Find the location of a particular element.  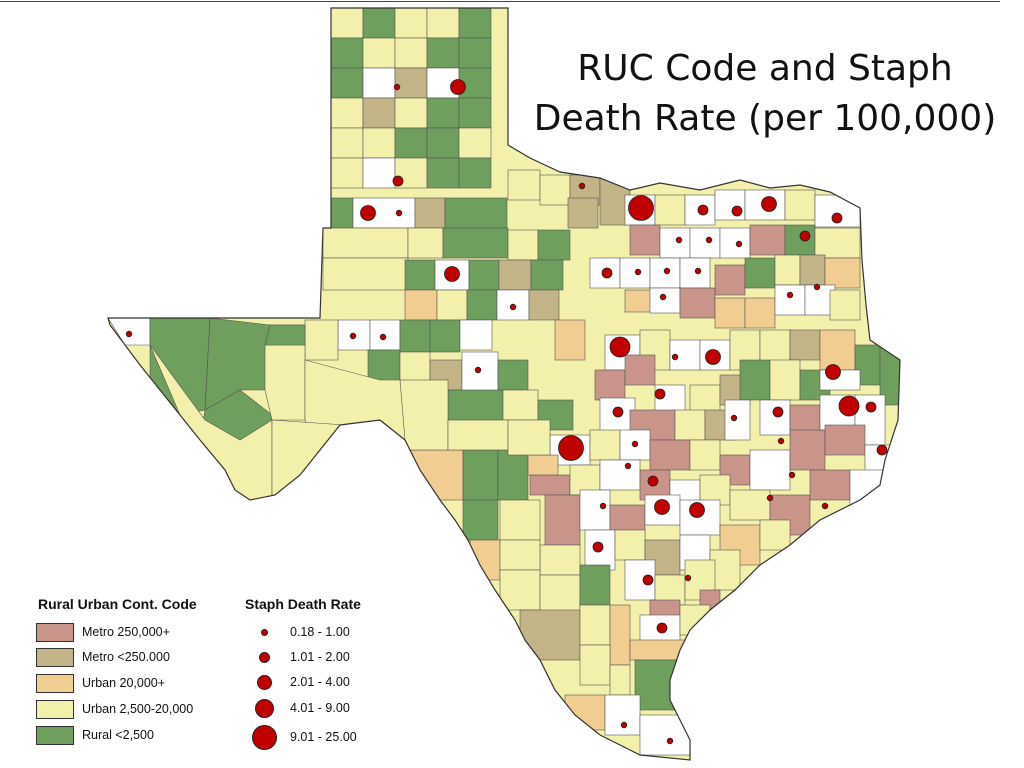

ruc-swatch-metro-large is located at coordinates (55, 632).